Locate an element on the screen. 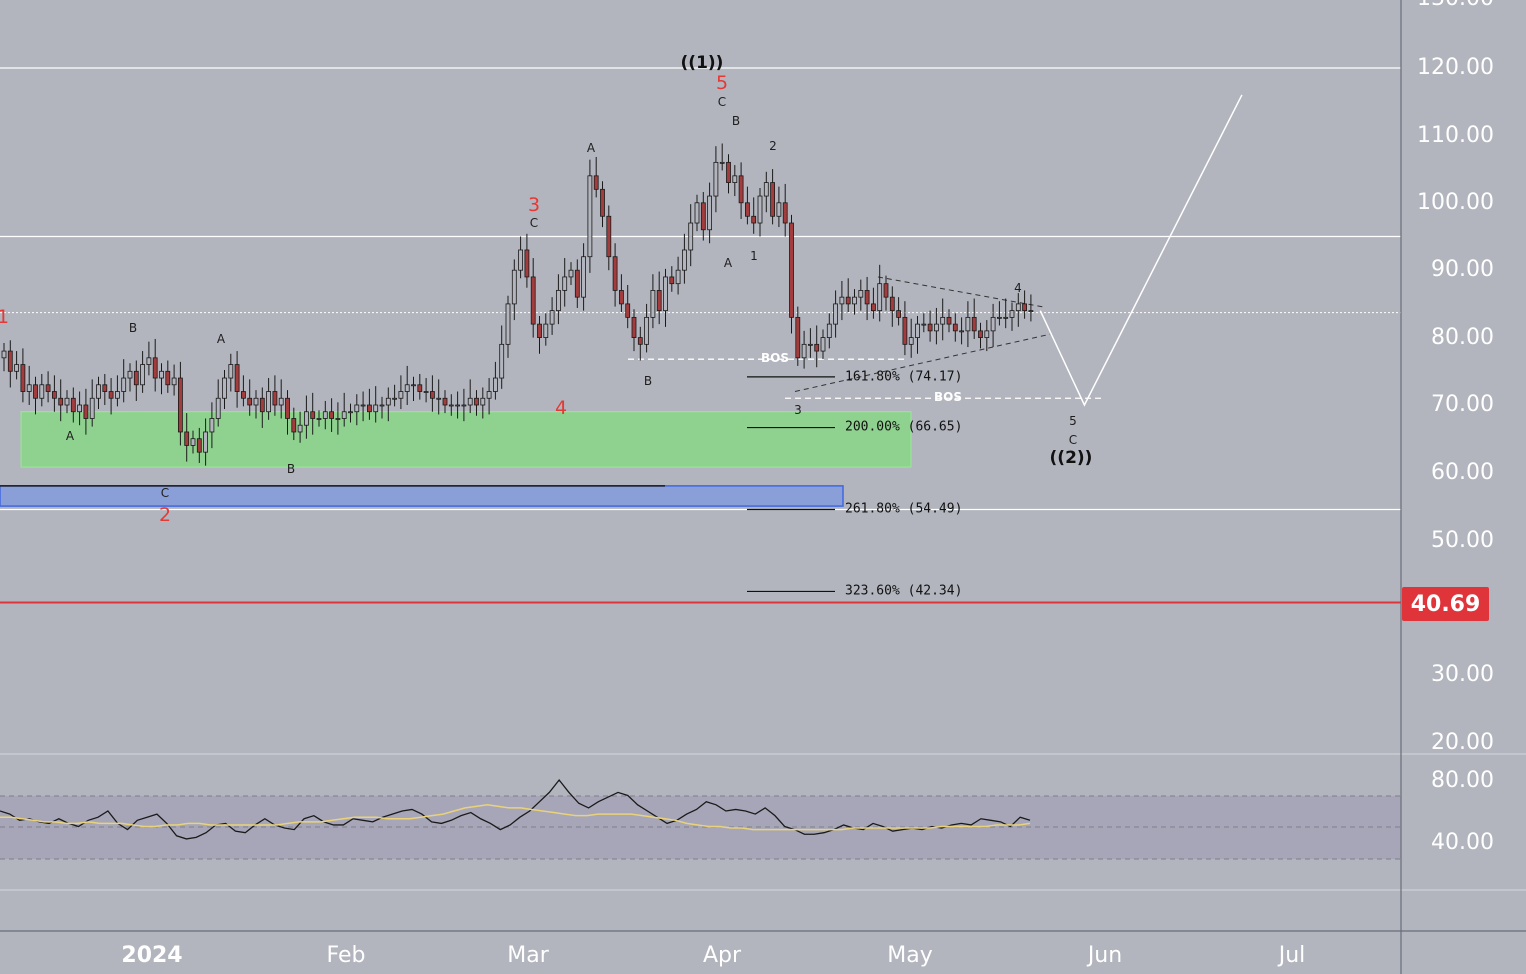 The image size is (1526, 974). price-axis-label: 60.00 is located at coordinates (1462, 472).